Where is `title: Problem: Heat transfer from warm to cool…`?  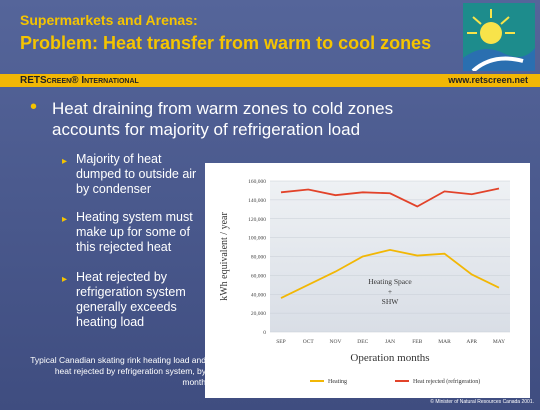 title: Problem: Heat transfer from warm to cool… is located at coordinates (226, 43).